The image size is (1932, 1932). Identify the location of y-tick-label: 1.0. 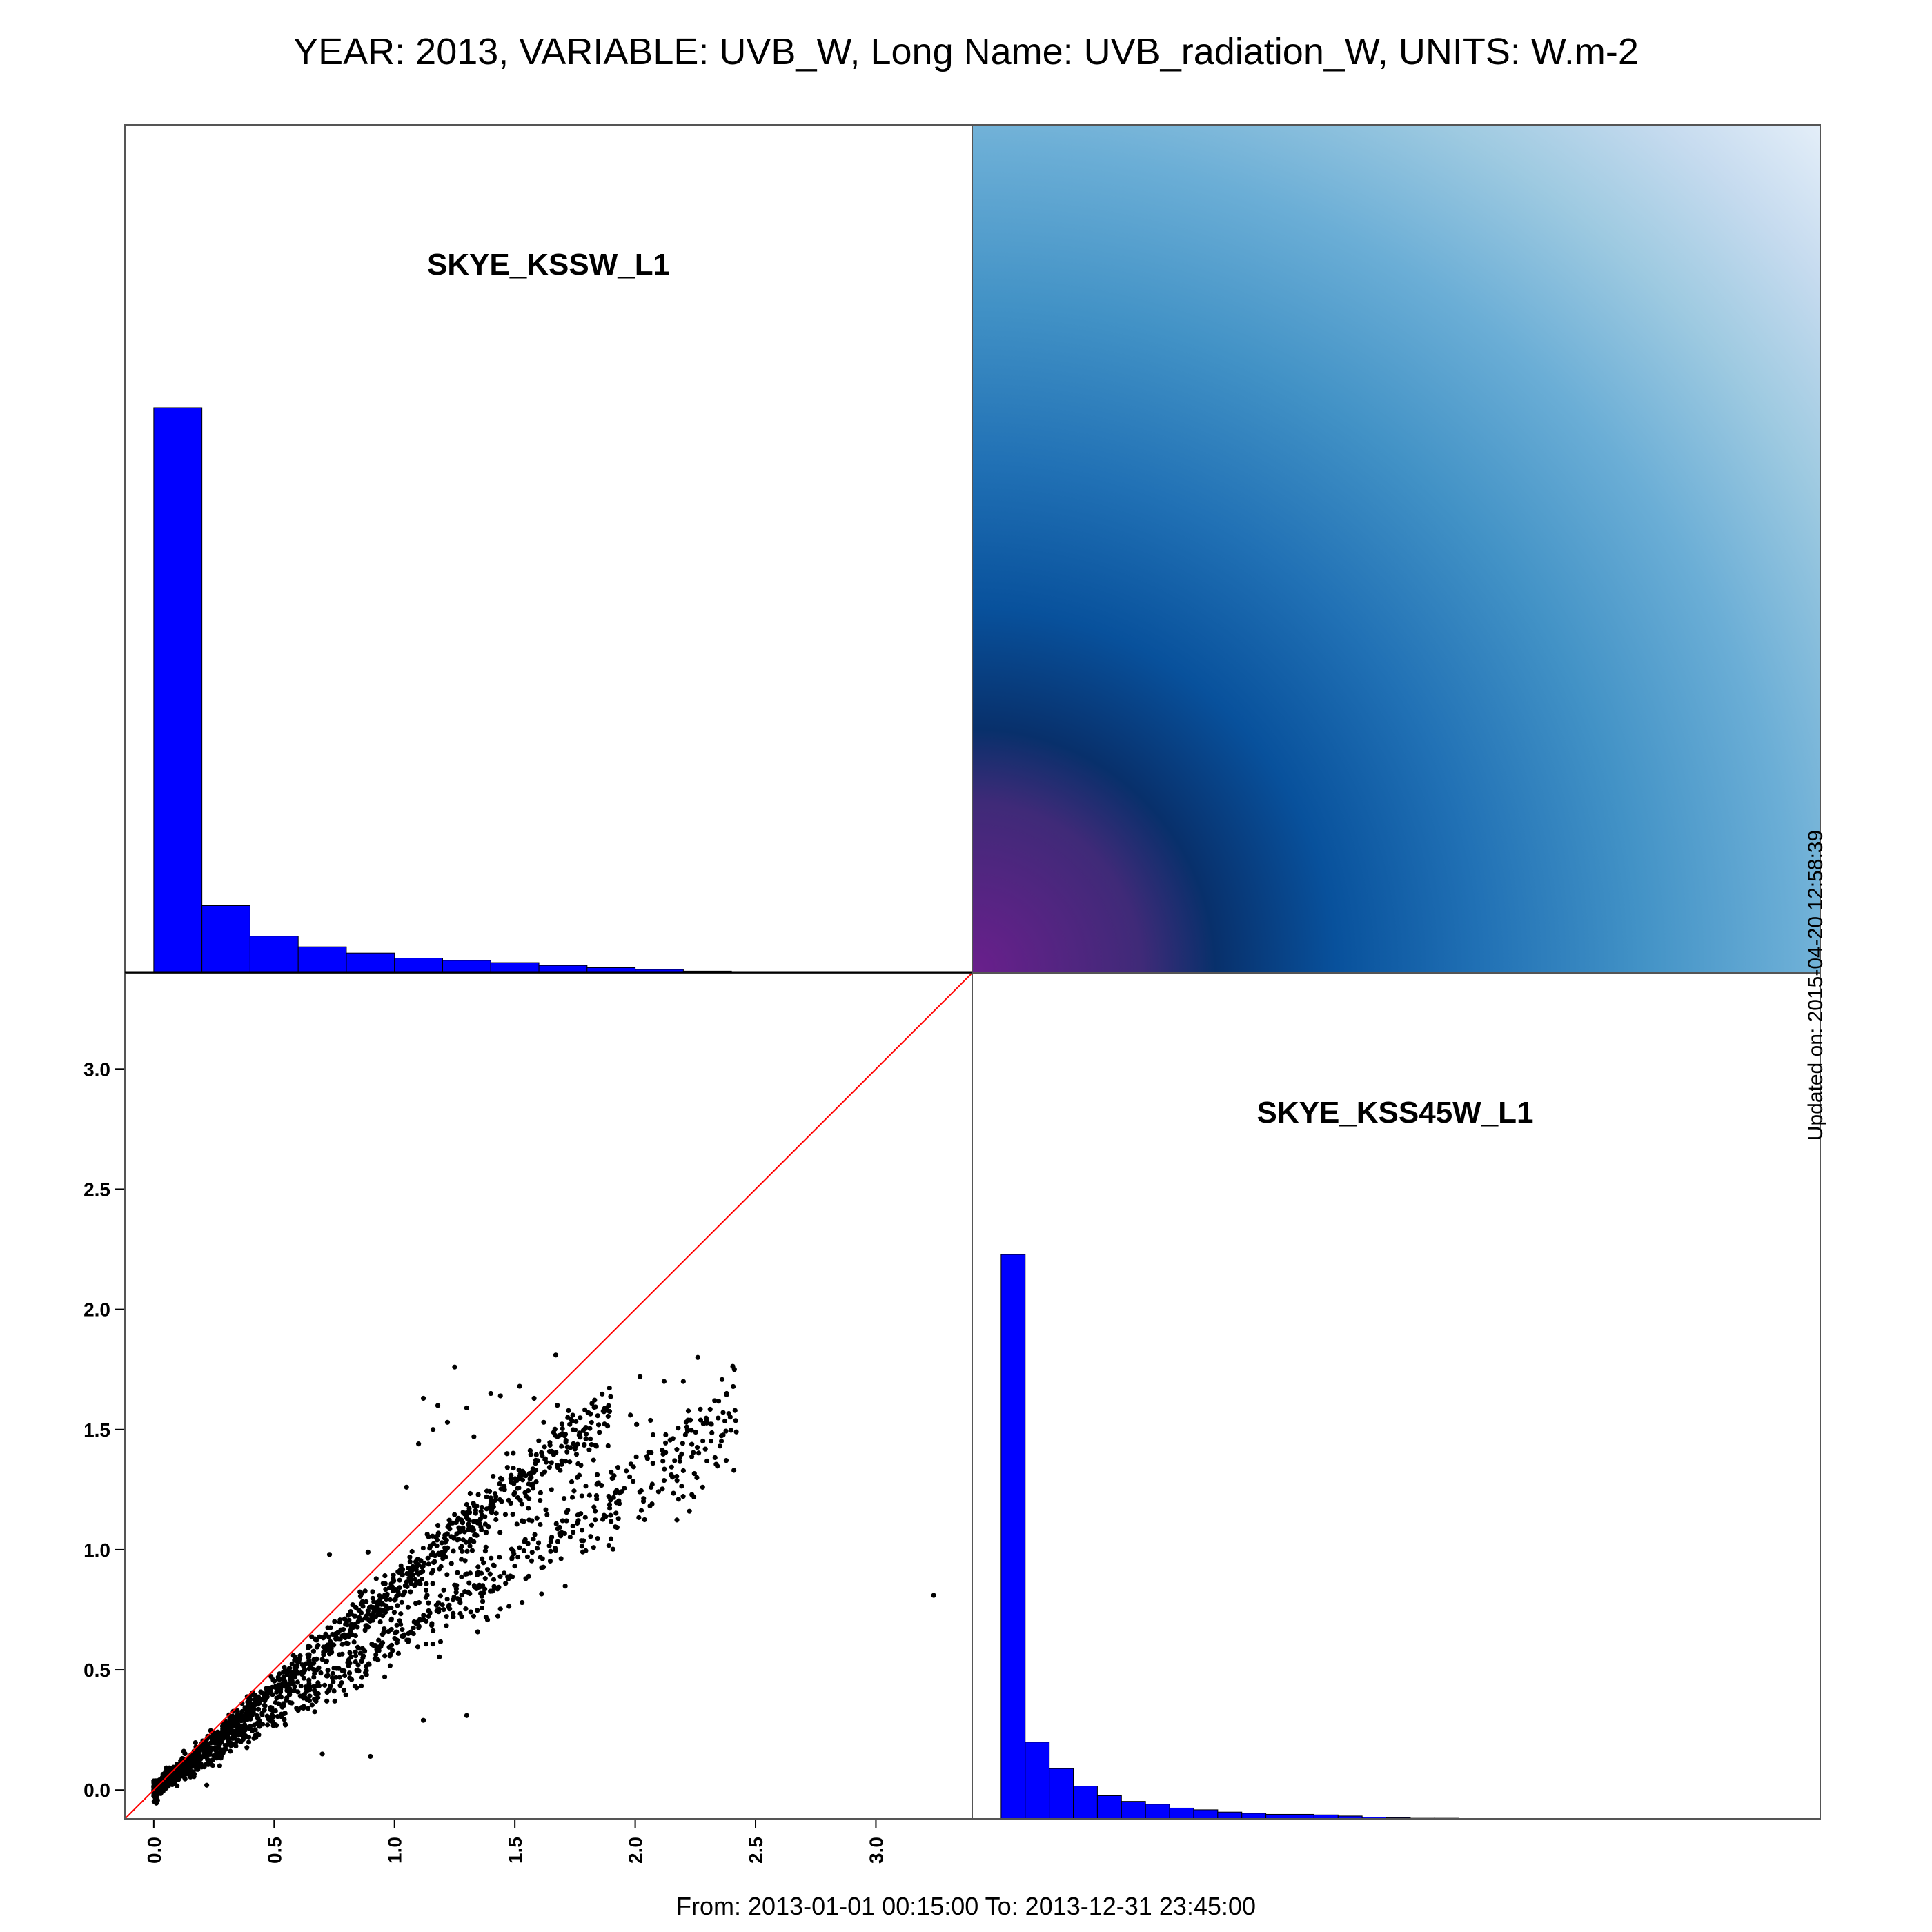
(96, 1550).